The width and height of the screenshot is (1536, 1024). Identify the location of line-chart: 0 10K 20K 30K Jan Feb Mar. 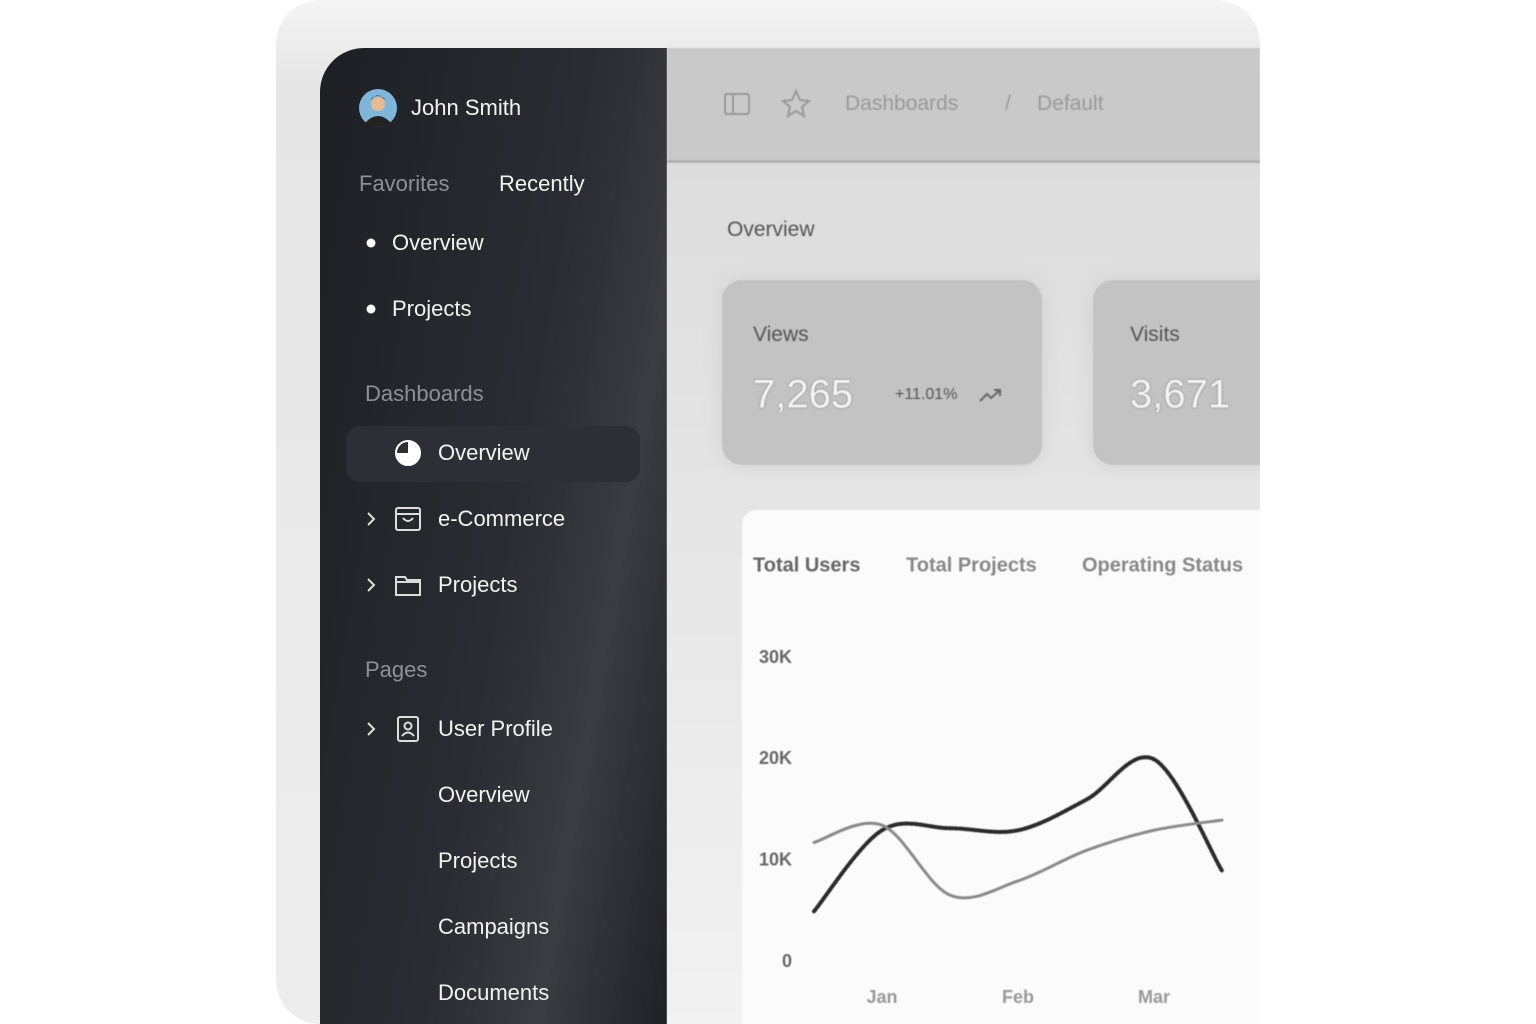
(991, 827).